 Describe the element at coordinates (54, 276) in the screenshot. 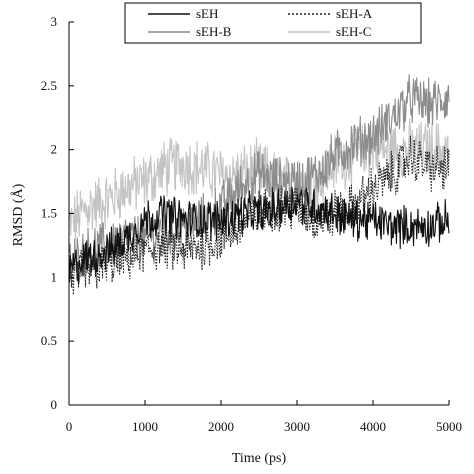

I see `y-tick-label-2: 1` at that location.